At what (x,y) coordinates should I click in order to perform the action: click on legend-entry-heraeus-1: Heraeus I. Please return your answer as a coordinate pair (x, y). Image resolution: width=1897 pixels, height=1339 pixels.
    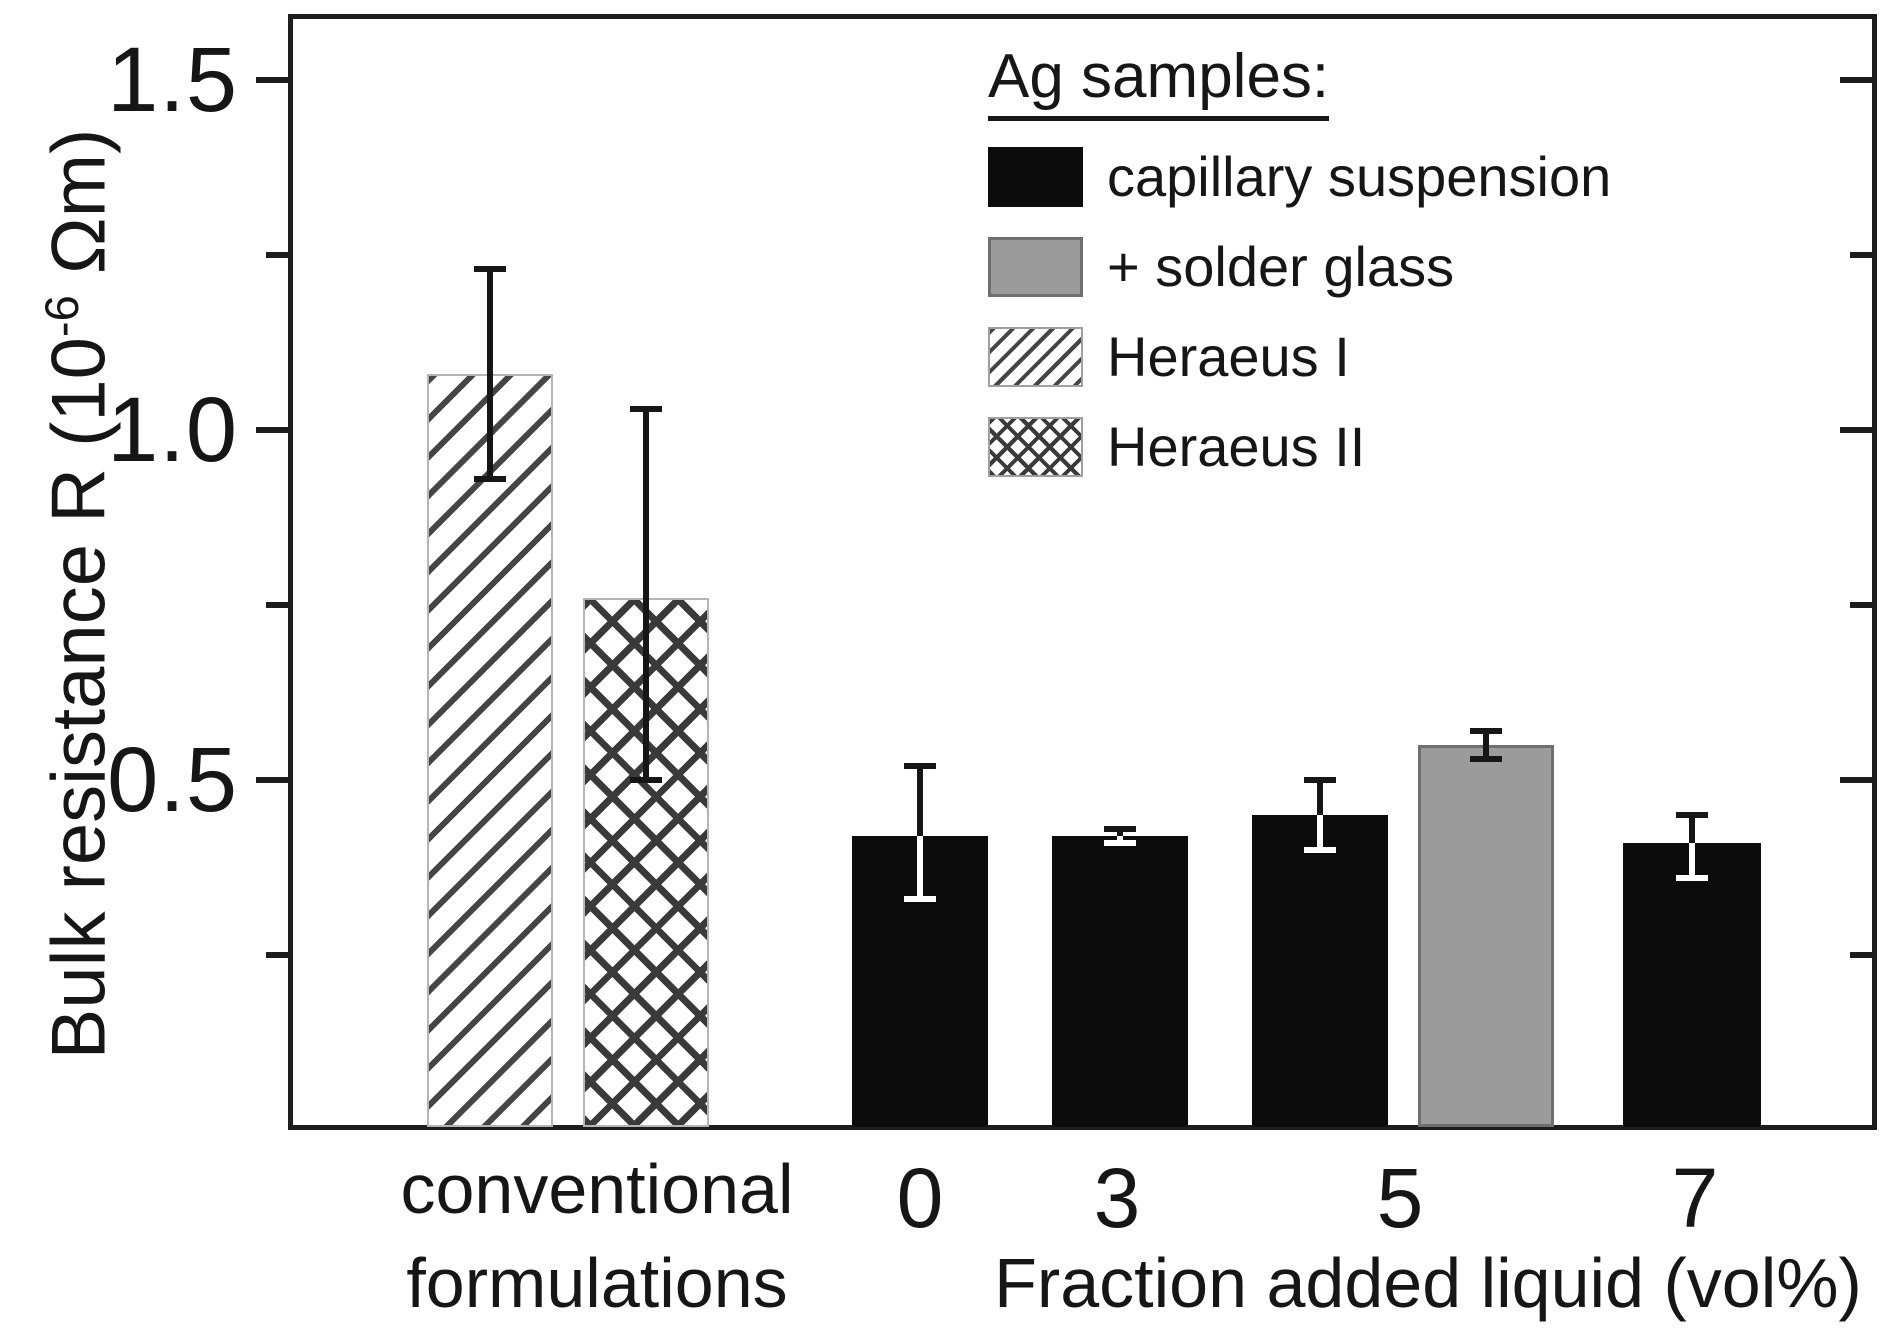
    Looking at the image, I should click on (1169, 357).